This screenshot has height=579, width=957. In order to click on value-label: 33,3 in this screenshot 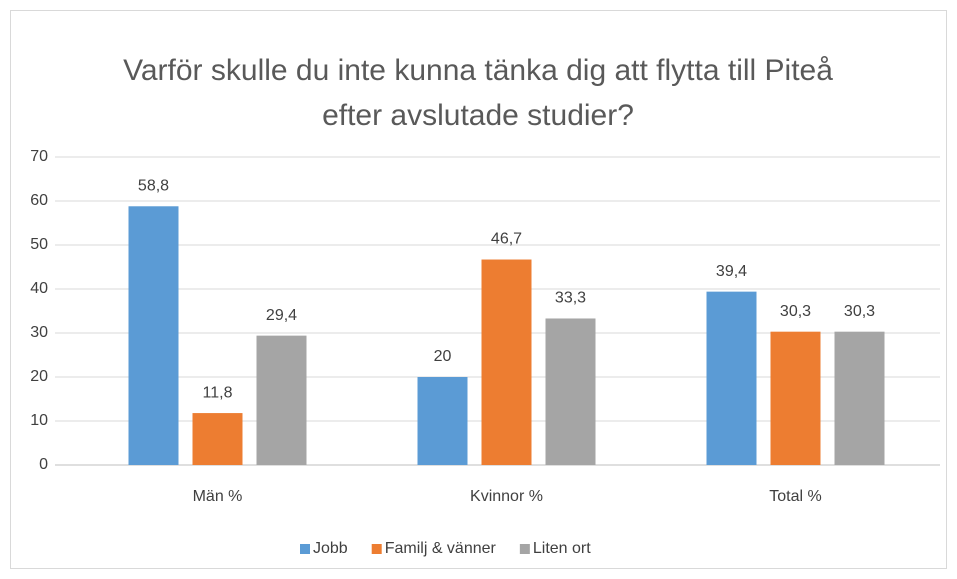, I will do `click(570, 298)`.